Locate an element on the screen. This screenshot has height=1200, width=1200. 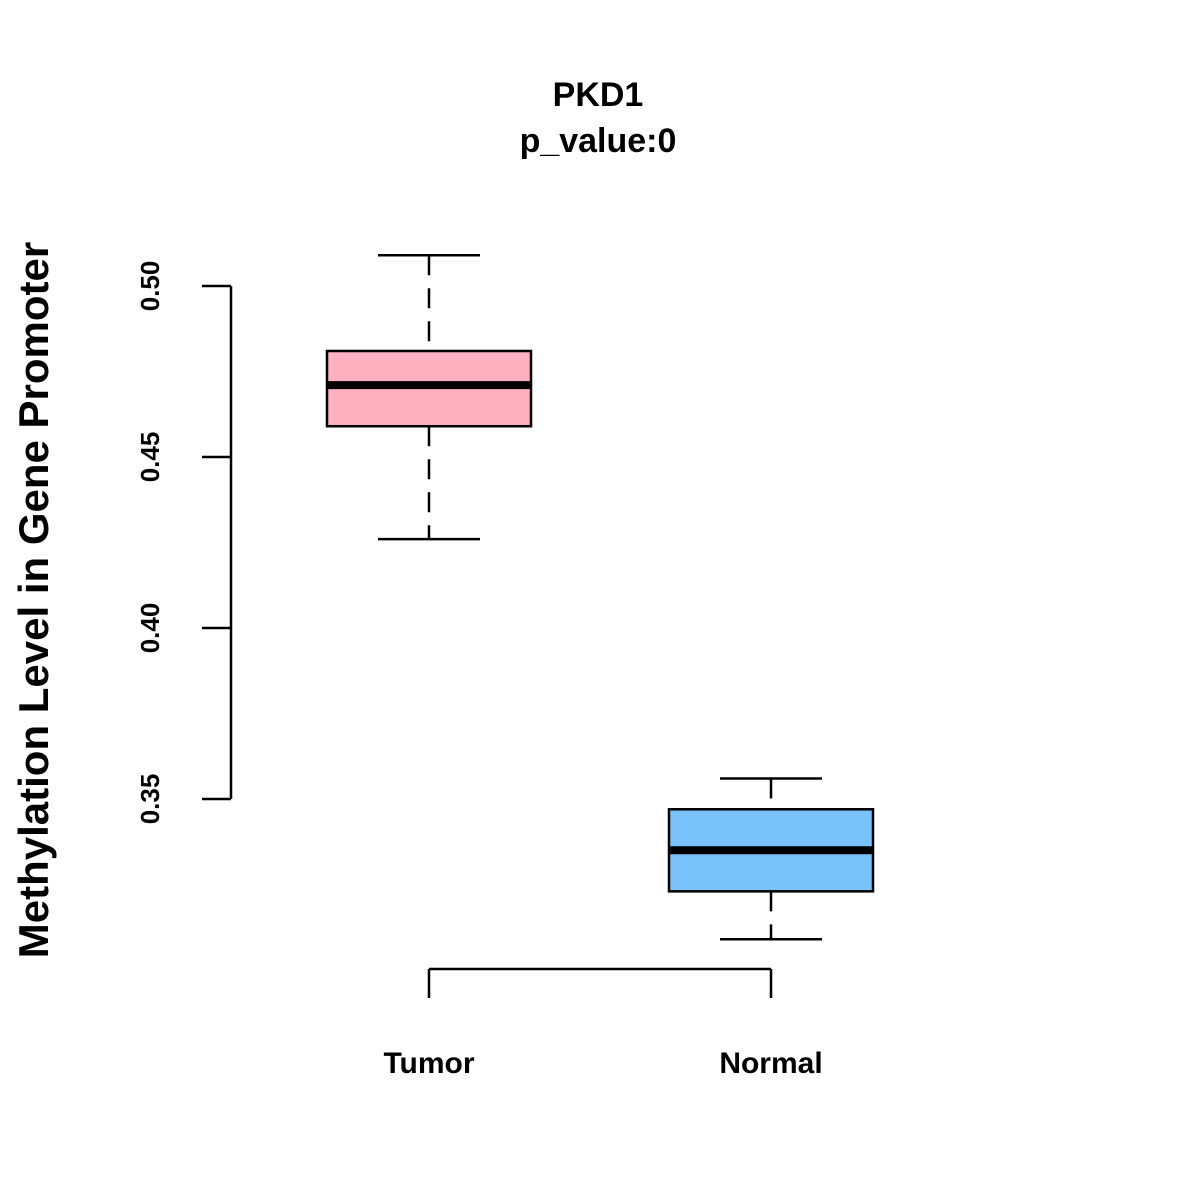
chart-subtitle: p_value:0 is located at coordinates (598, 141).